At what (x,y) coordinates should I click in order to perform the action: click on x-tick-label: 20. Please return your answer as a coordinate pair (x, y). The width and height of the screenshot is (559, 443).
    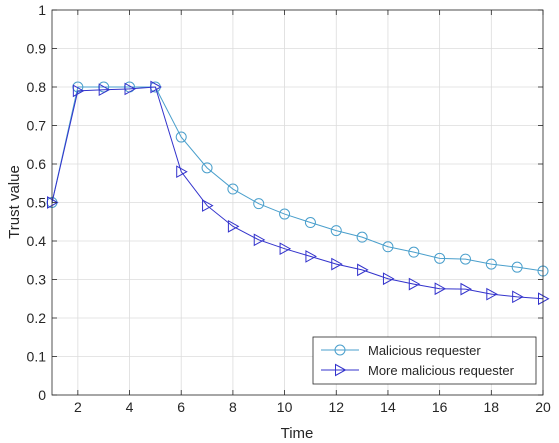
    Looking at the image, I should click on (543, 407).